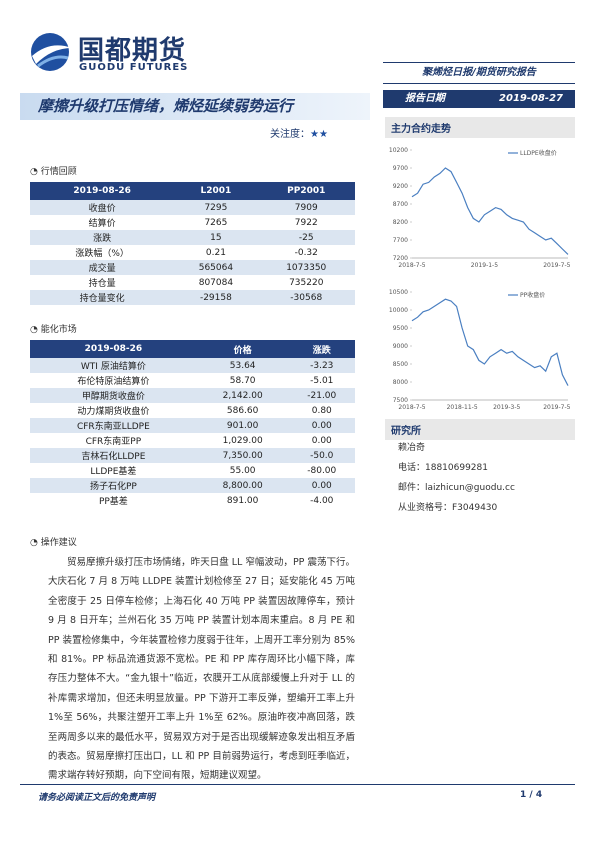 This screenshot has height=842, width=595. Describe the element at coordinates (242, 410) in the screenshot. I see `table-cell: 586.60` at that location.